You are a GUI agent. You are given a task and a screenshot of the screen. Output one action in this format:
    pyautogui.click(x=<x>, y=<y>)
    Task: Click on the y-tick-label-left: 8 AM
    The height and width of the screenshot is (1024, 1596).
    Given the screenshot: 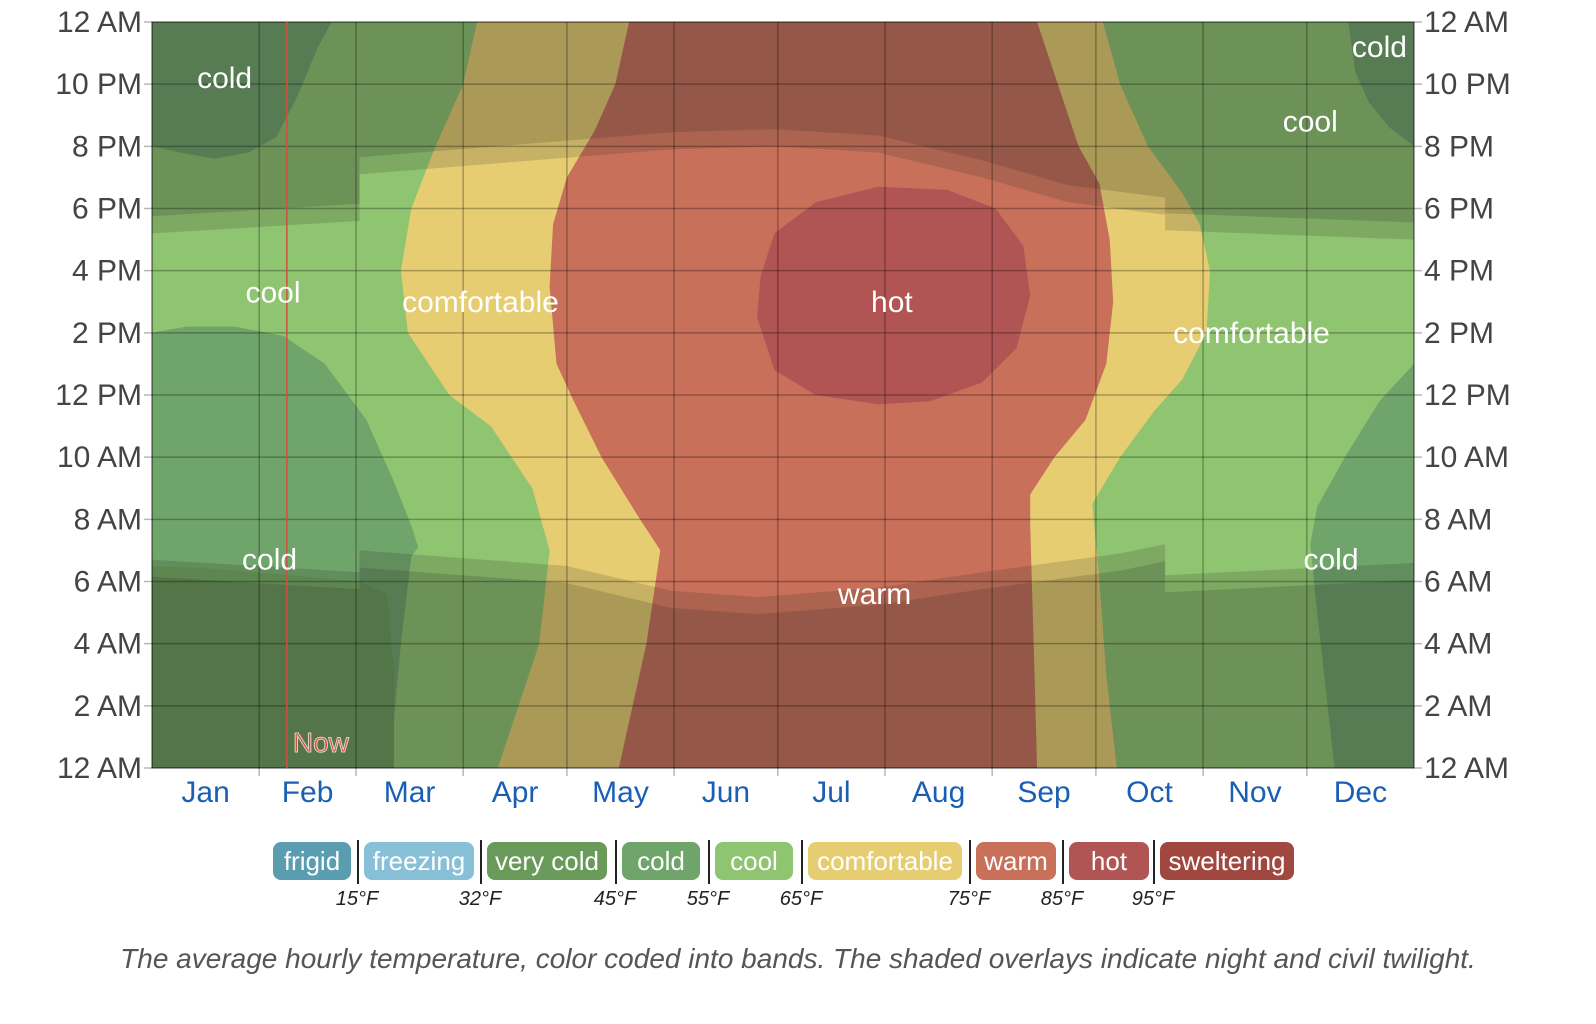 What is the action you would take?
    pyautogui.click(x=108, y=519)
    